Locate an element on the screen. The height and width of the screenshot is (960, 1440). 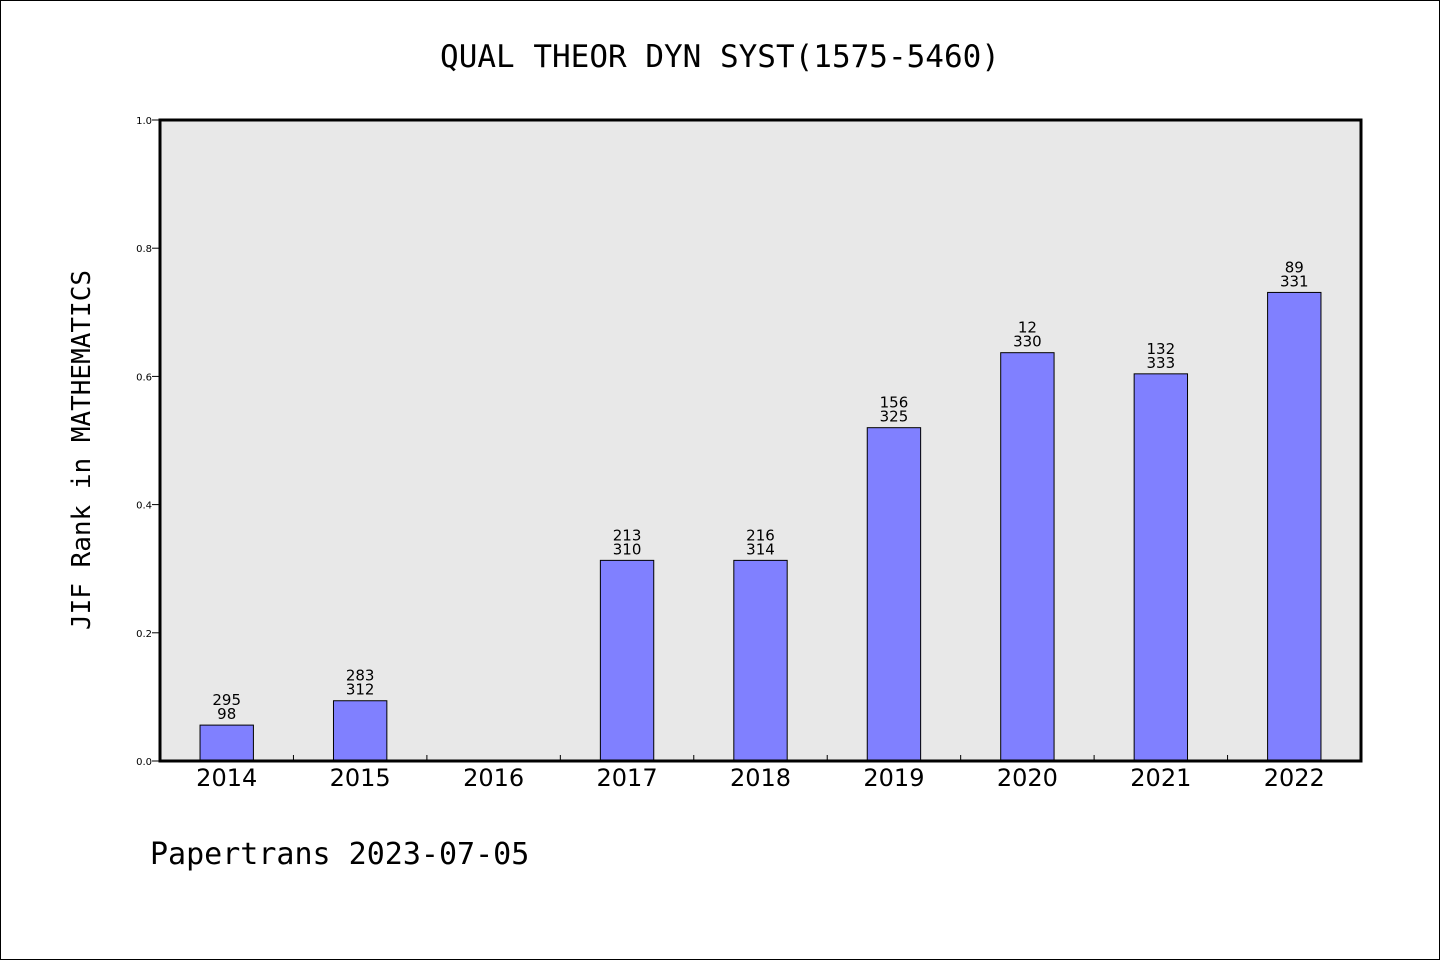
x-tick-label: 2019 is located at coordinates (893, 778).